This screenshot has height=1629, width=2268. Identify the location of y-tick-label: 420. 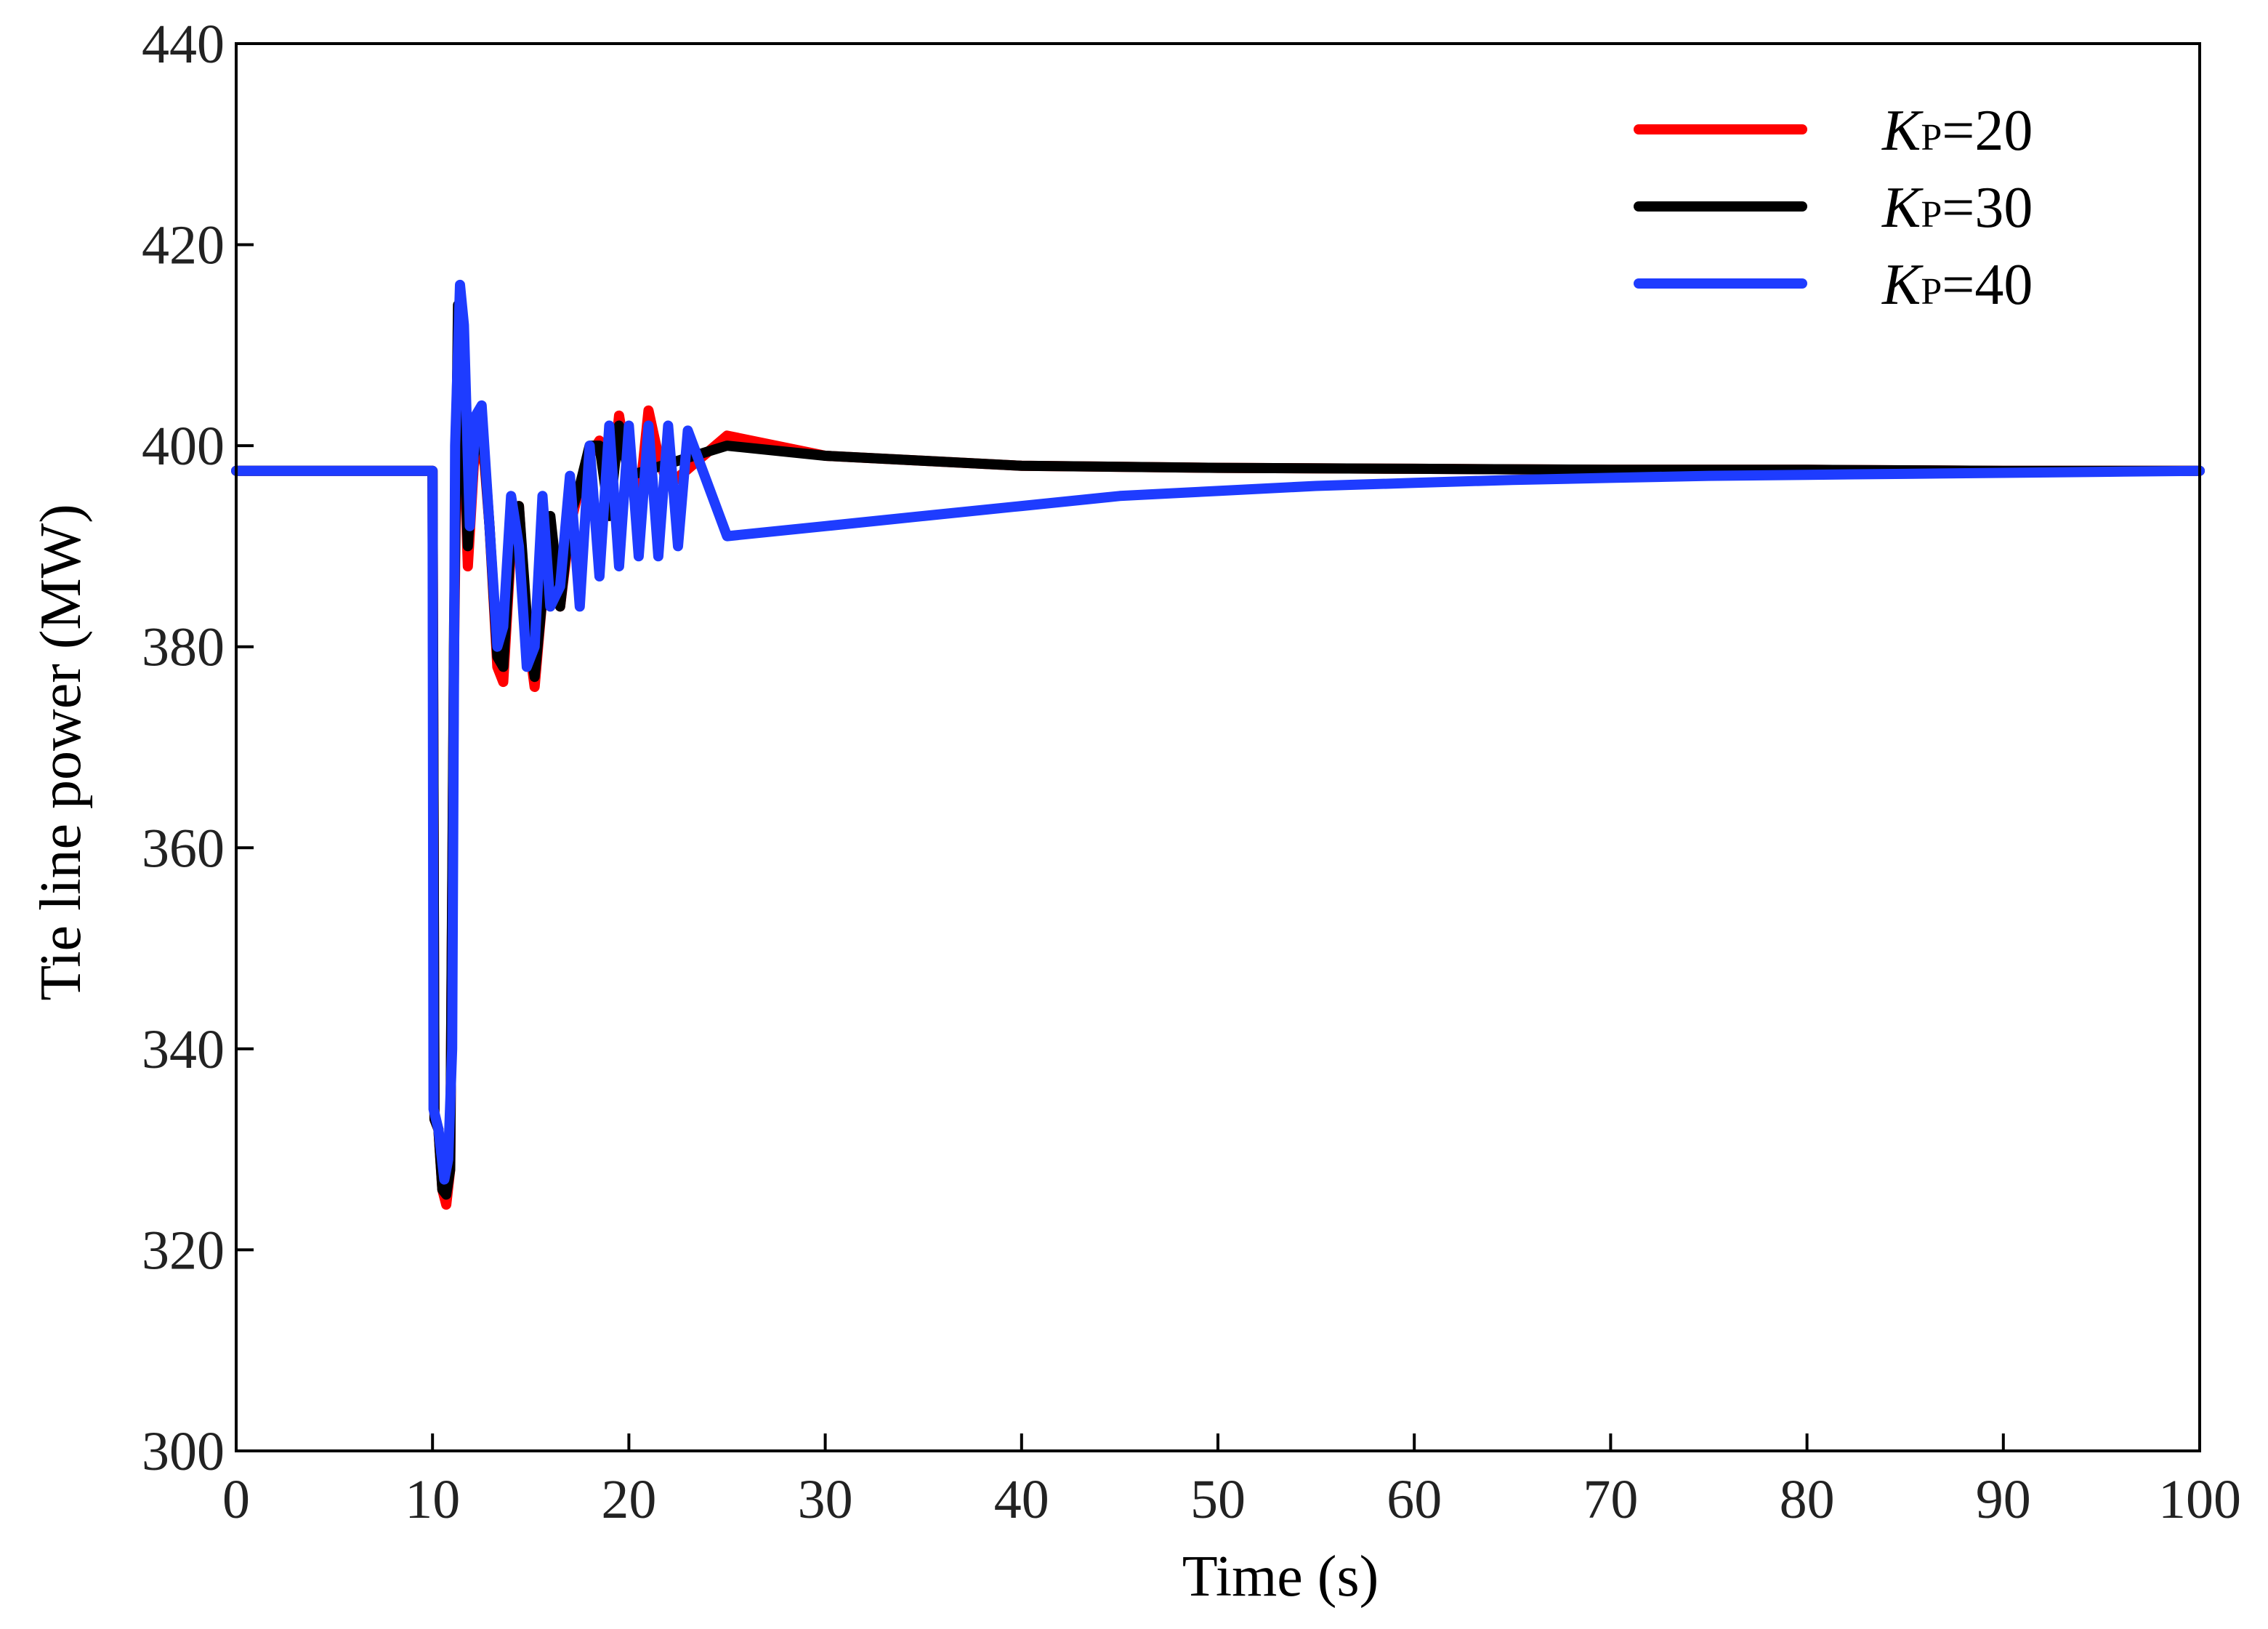
(183, 245).